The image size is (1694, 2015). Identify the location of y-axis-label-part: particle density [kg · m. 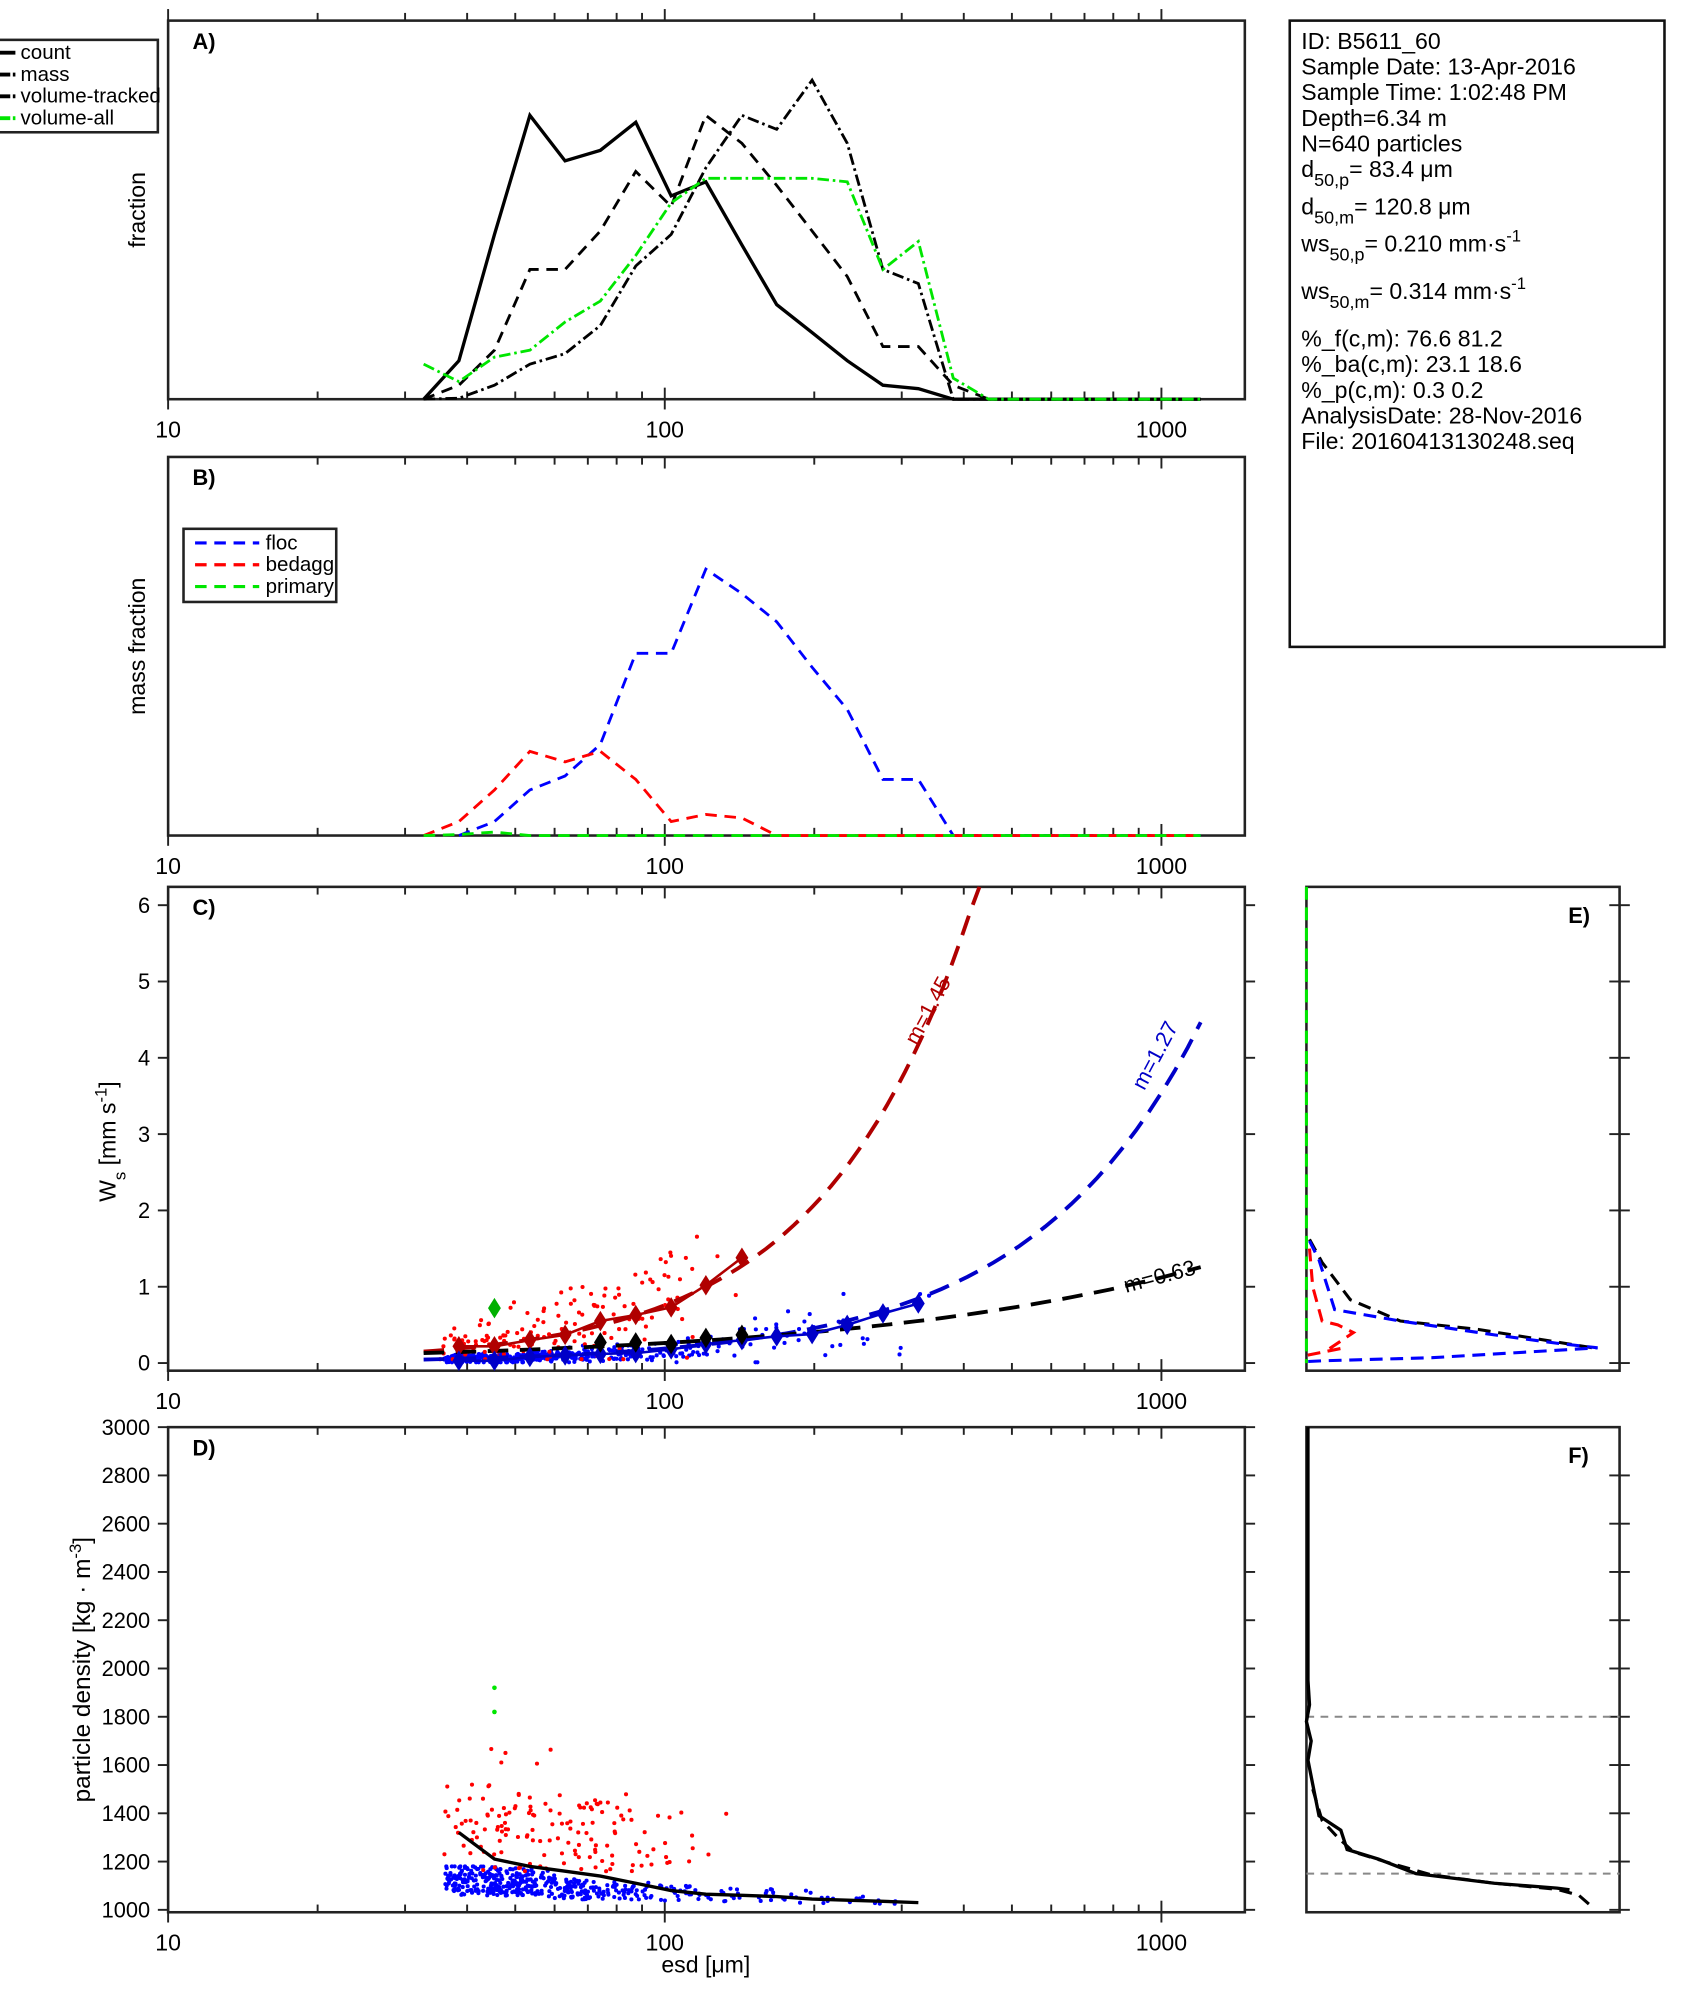
(82, 1681).